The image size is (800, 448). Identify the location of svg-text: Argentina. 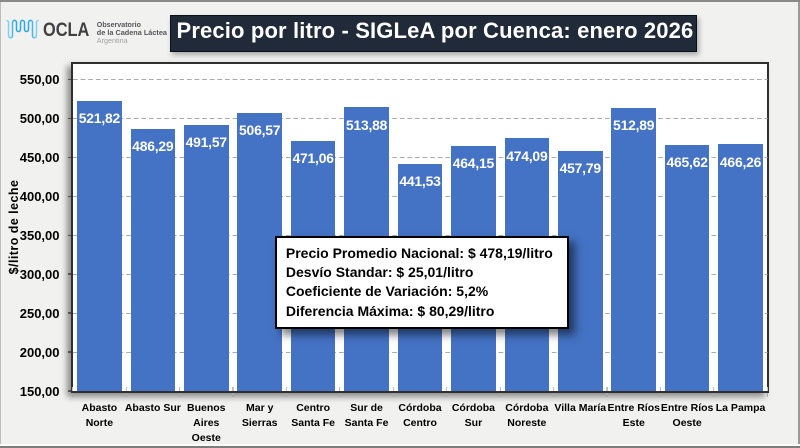
(112, 40).